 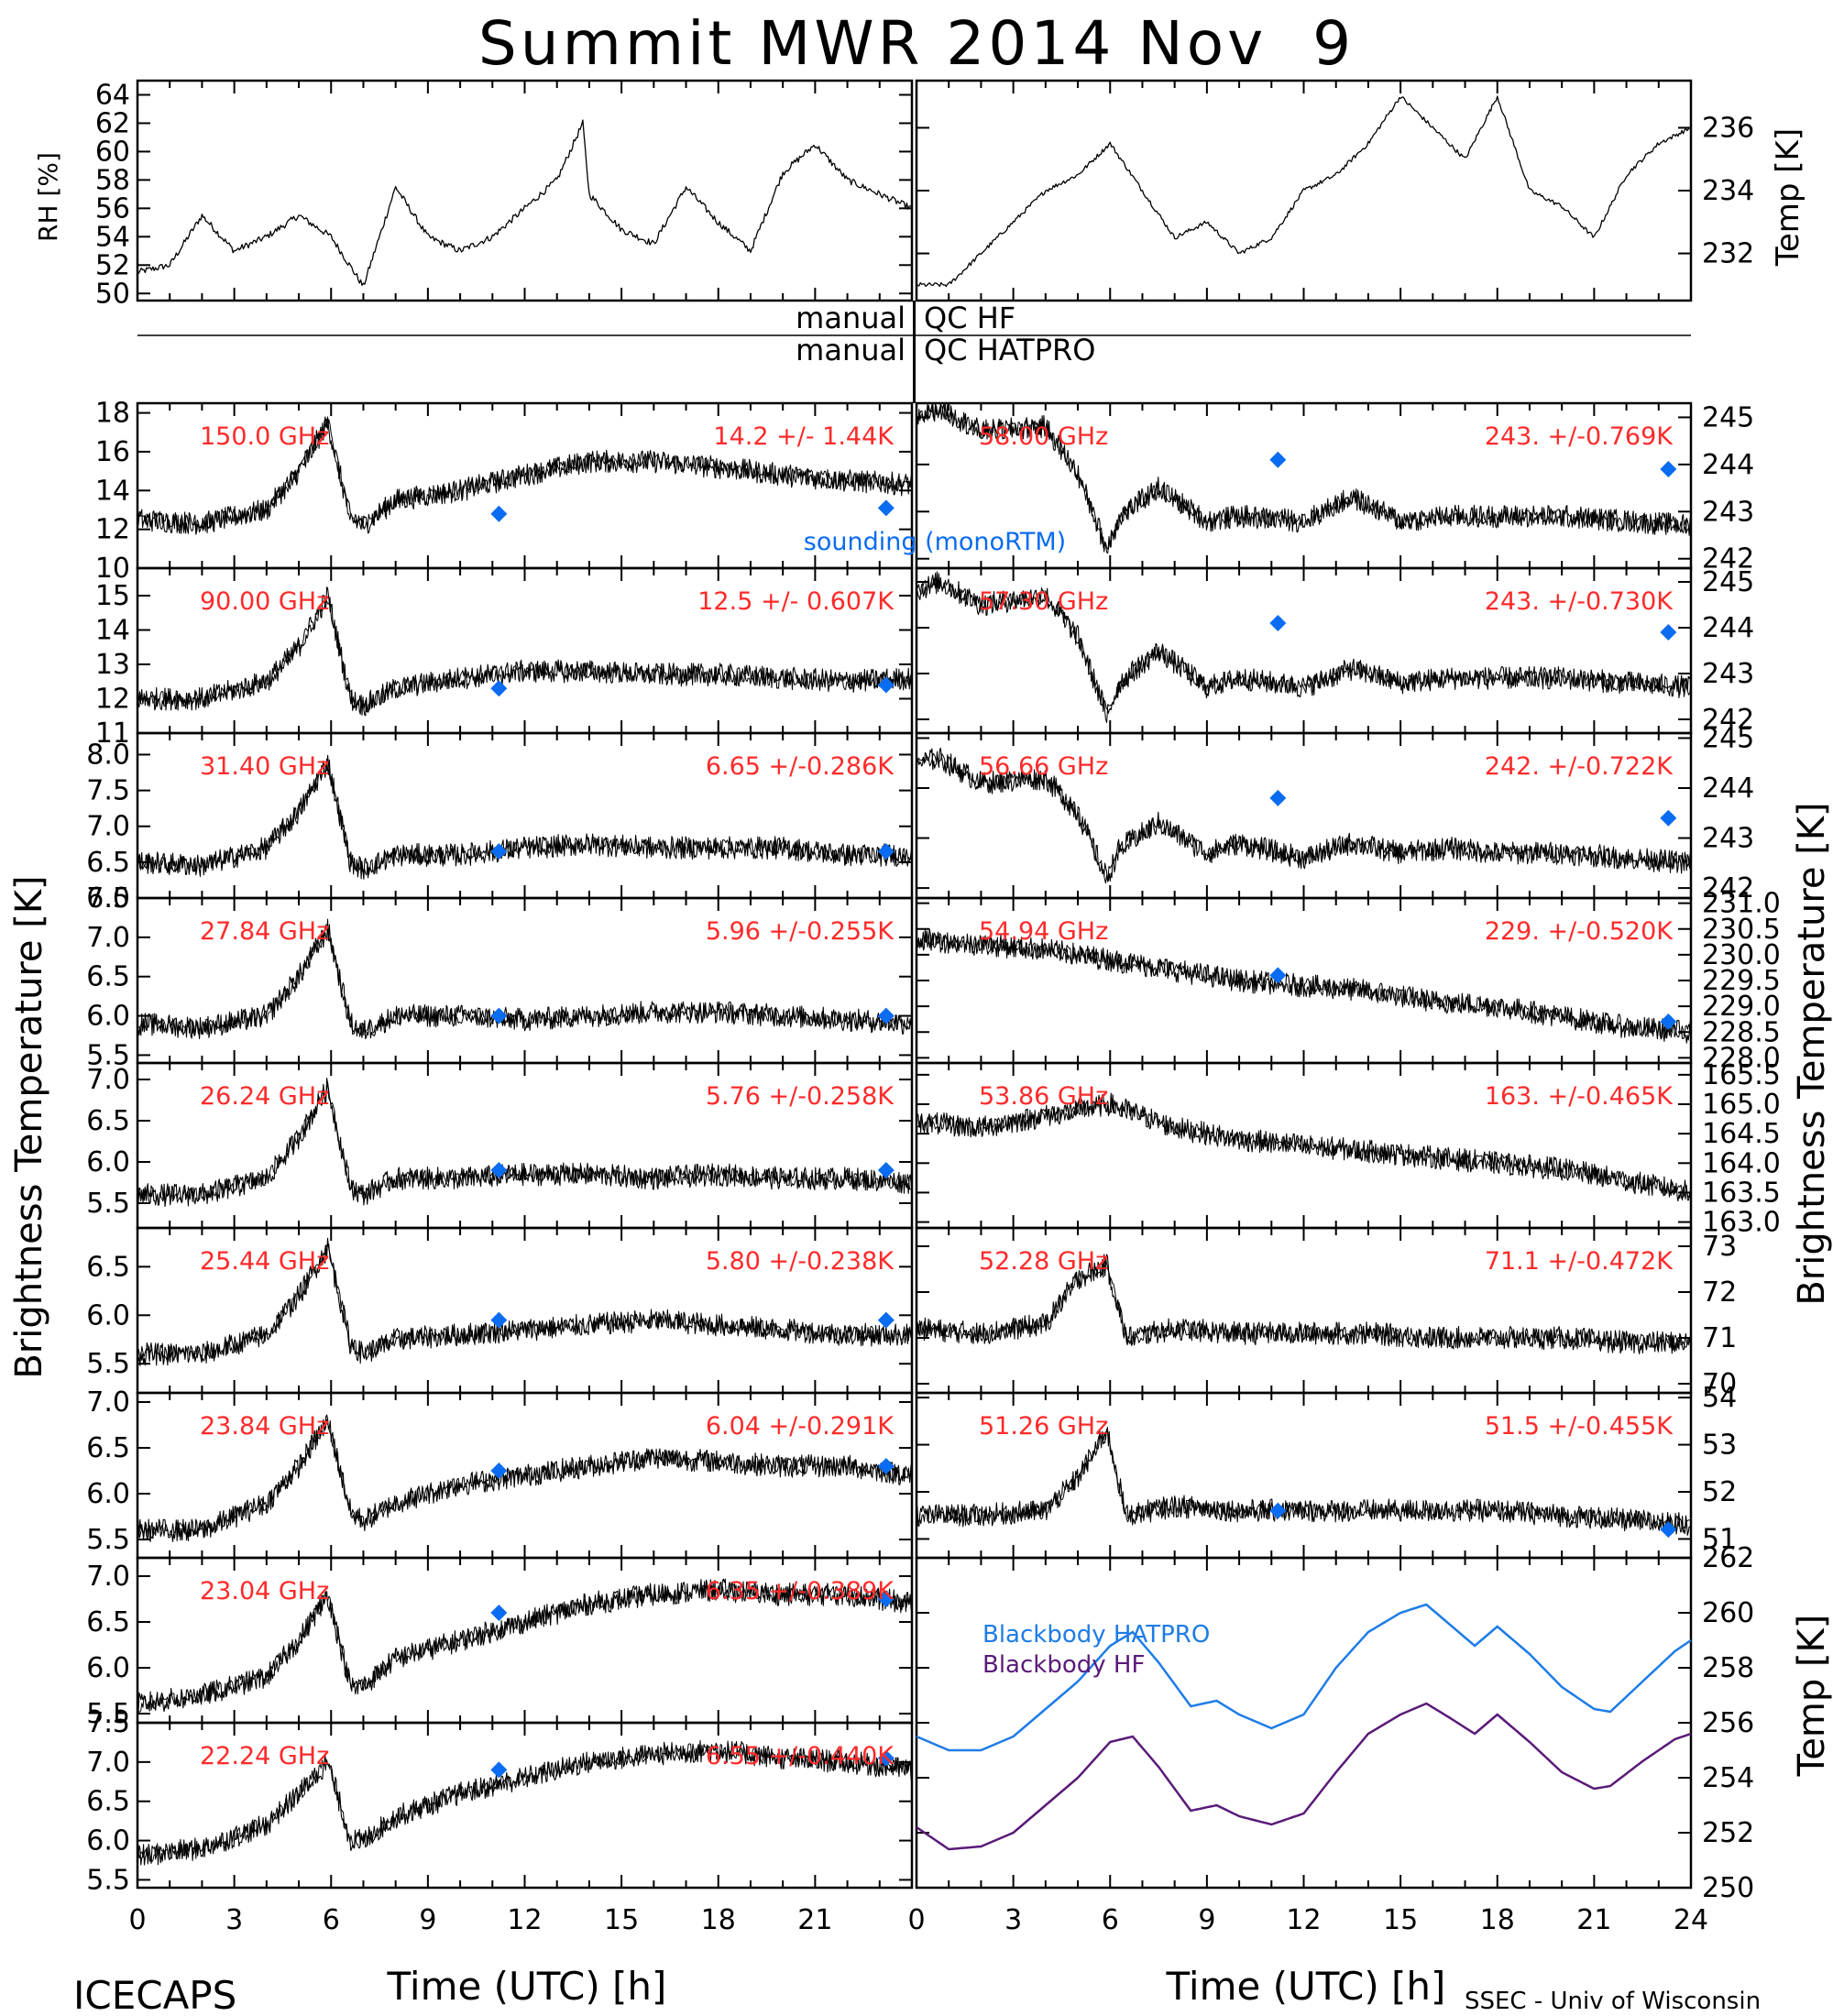 I want to click on x-axis-label-right: Time (UTC) [h], so click(x=1306, y=1986).